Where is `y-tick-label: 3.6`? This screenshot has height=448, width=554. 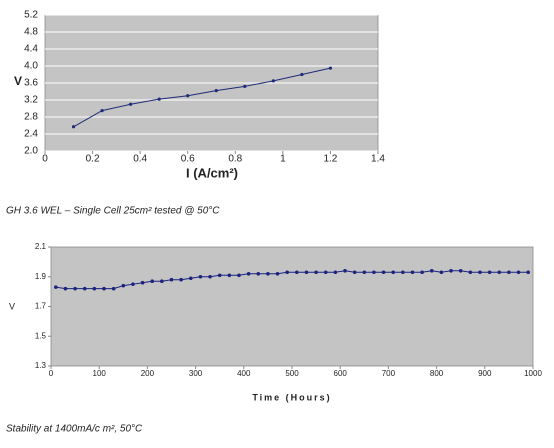 y-tick-label: 3.6 is located at coordinates (31, 83).